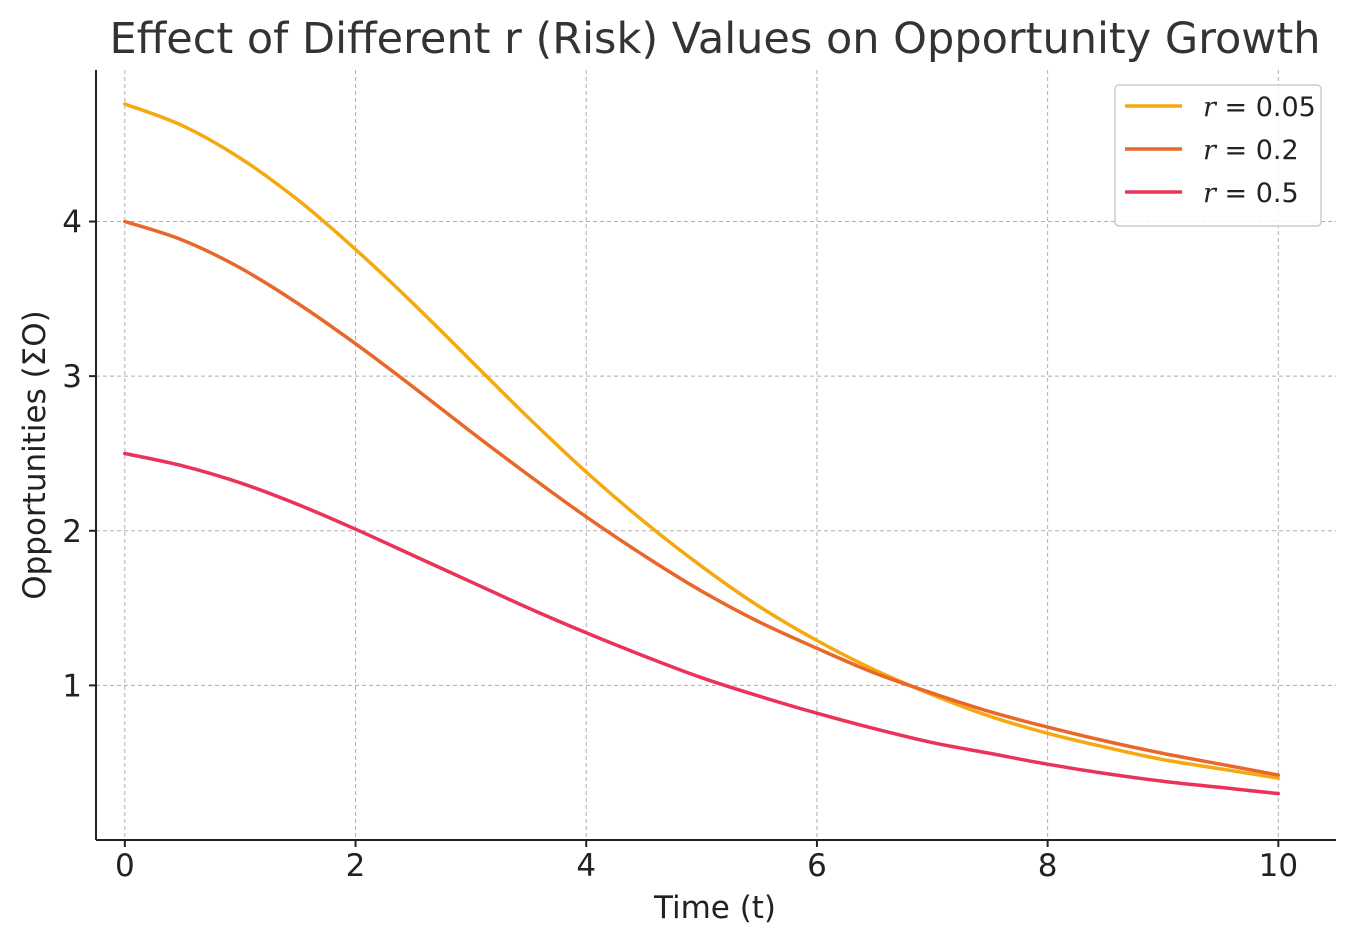 This screenshot has width=1362, height=947. I want to click on y-tick-label: 3, so click(72, 377).